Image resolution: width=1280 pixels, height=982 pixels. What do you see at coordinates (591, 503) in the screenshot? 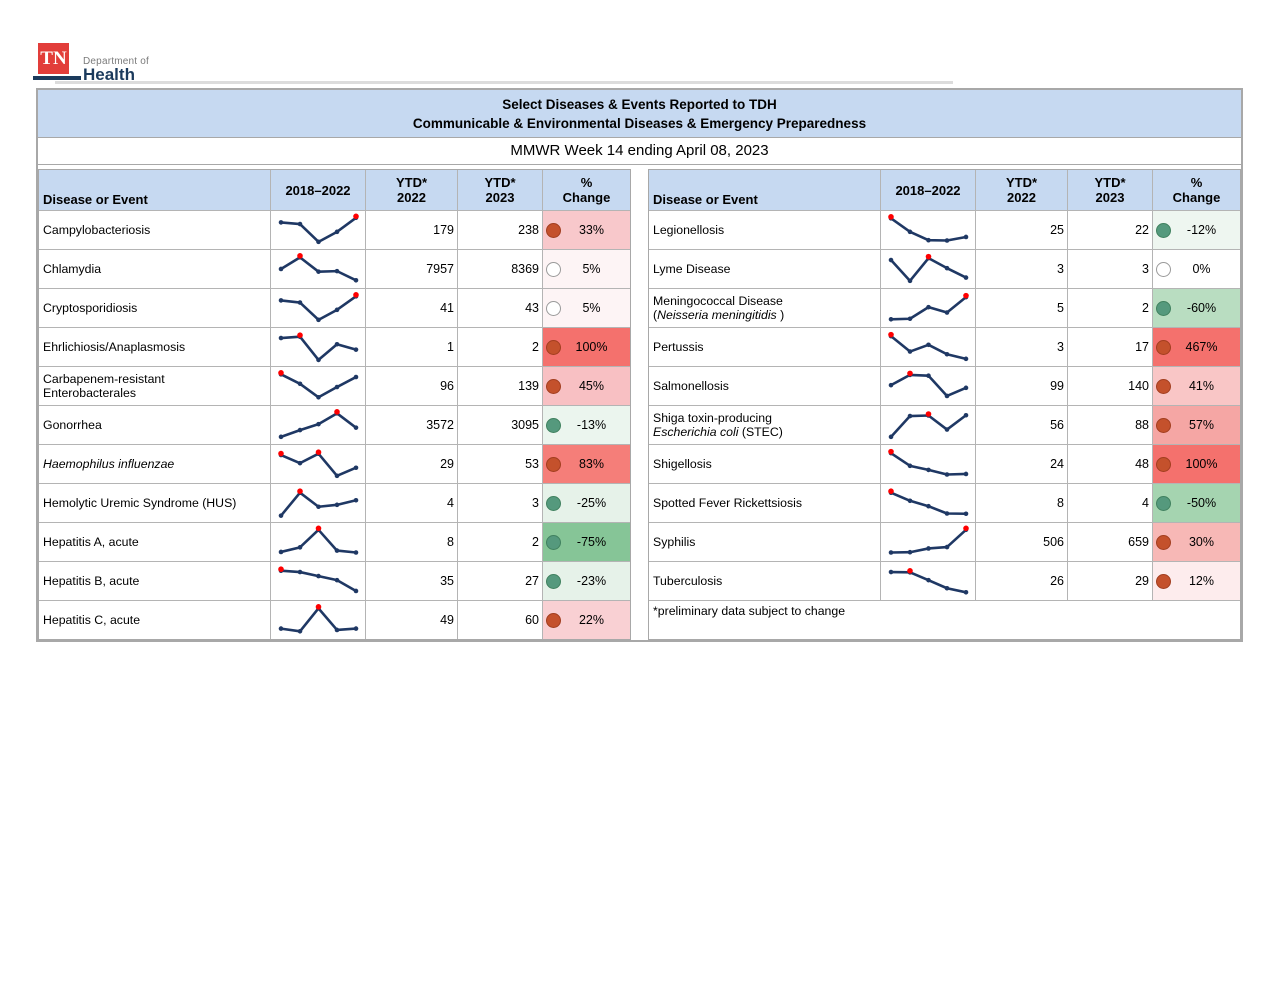
I see `percent-change-value: -25%` at bounding box center [591, 503].